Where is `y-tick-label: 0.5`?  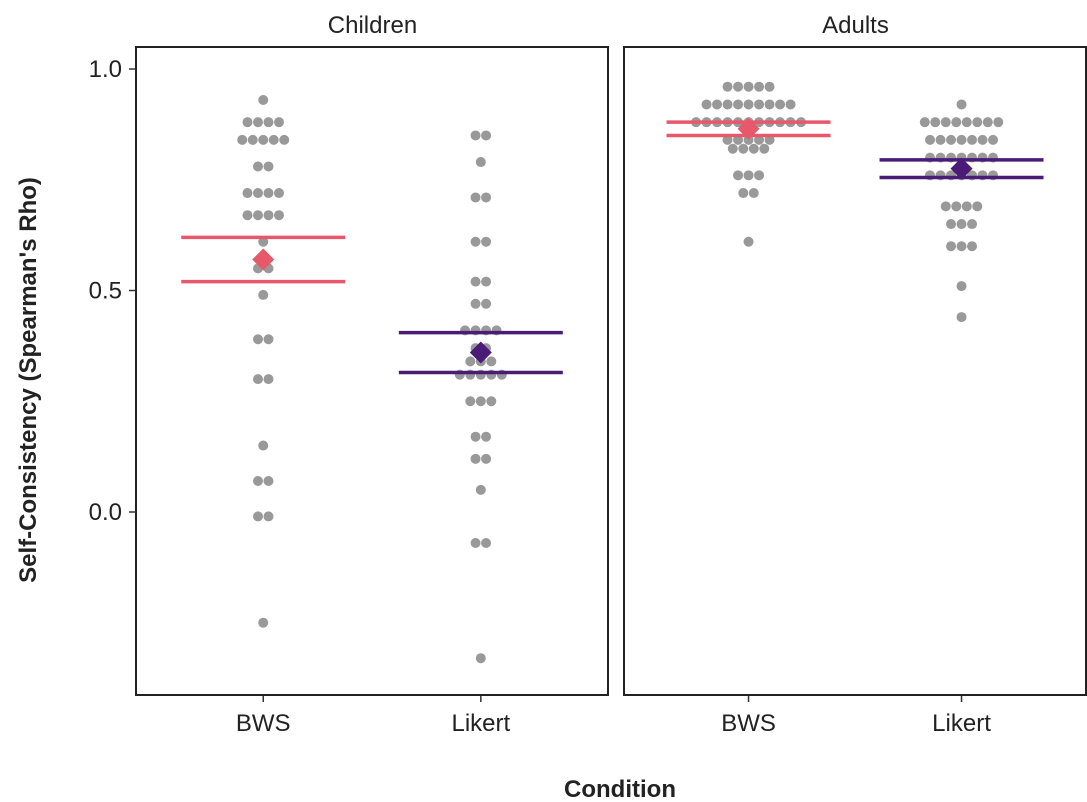 y-tick-label: 0.5 is located at coordinates (105, 291).